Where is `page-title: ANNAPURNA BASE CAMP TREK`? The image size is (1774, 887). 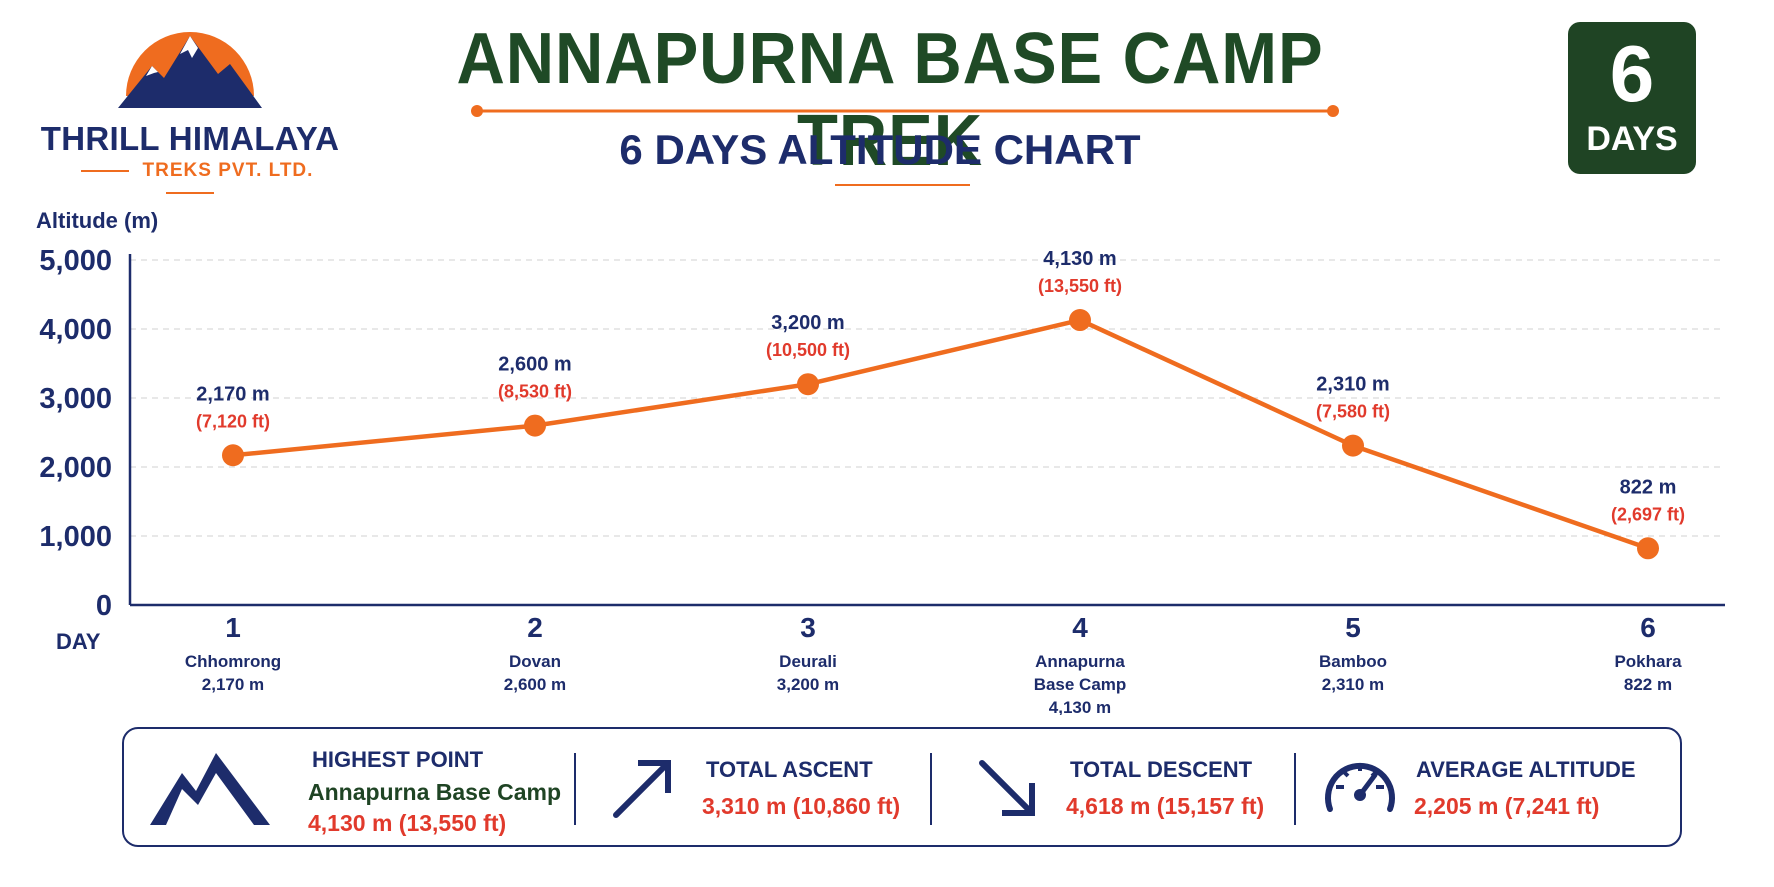
page-title: ANNAPURNA BASE CAMP TREK is located at coordinates (890, 100).